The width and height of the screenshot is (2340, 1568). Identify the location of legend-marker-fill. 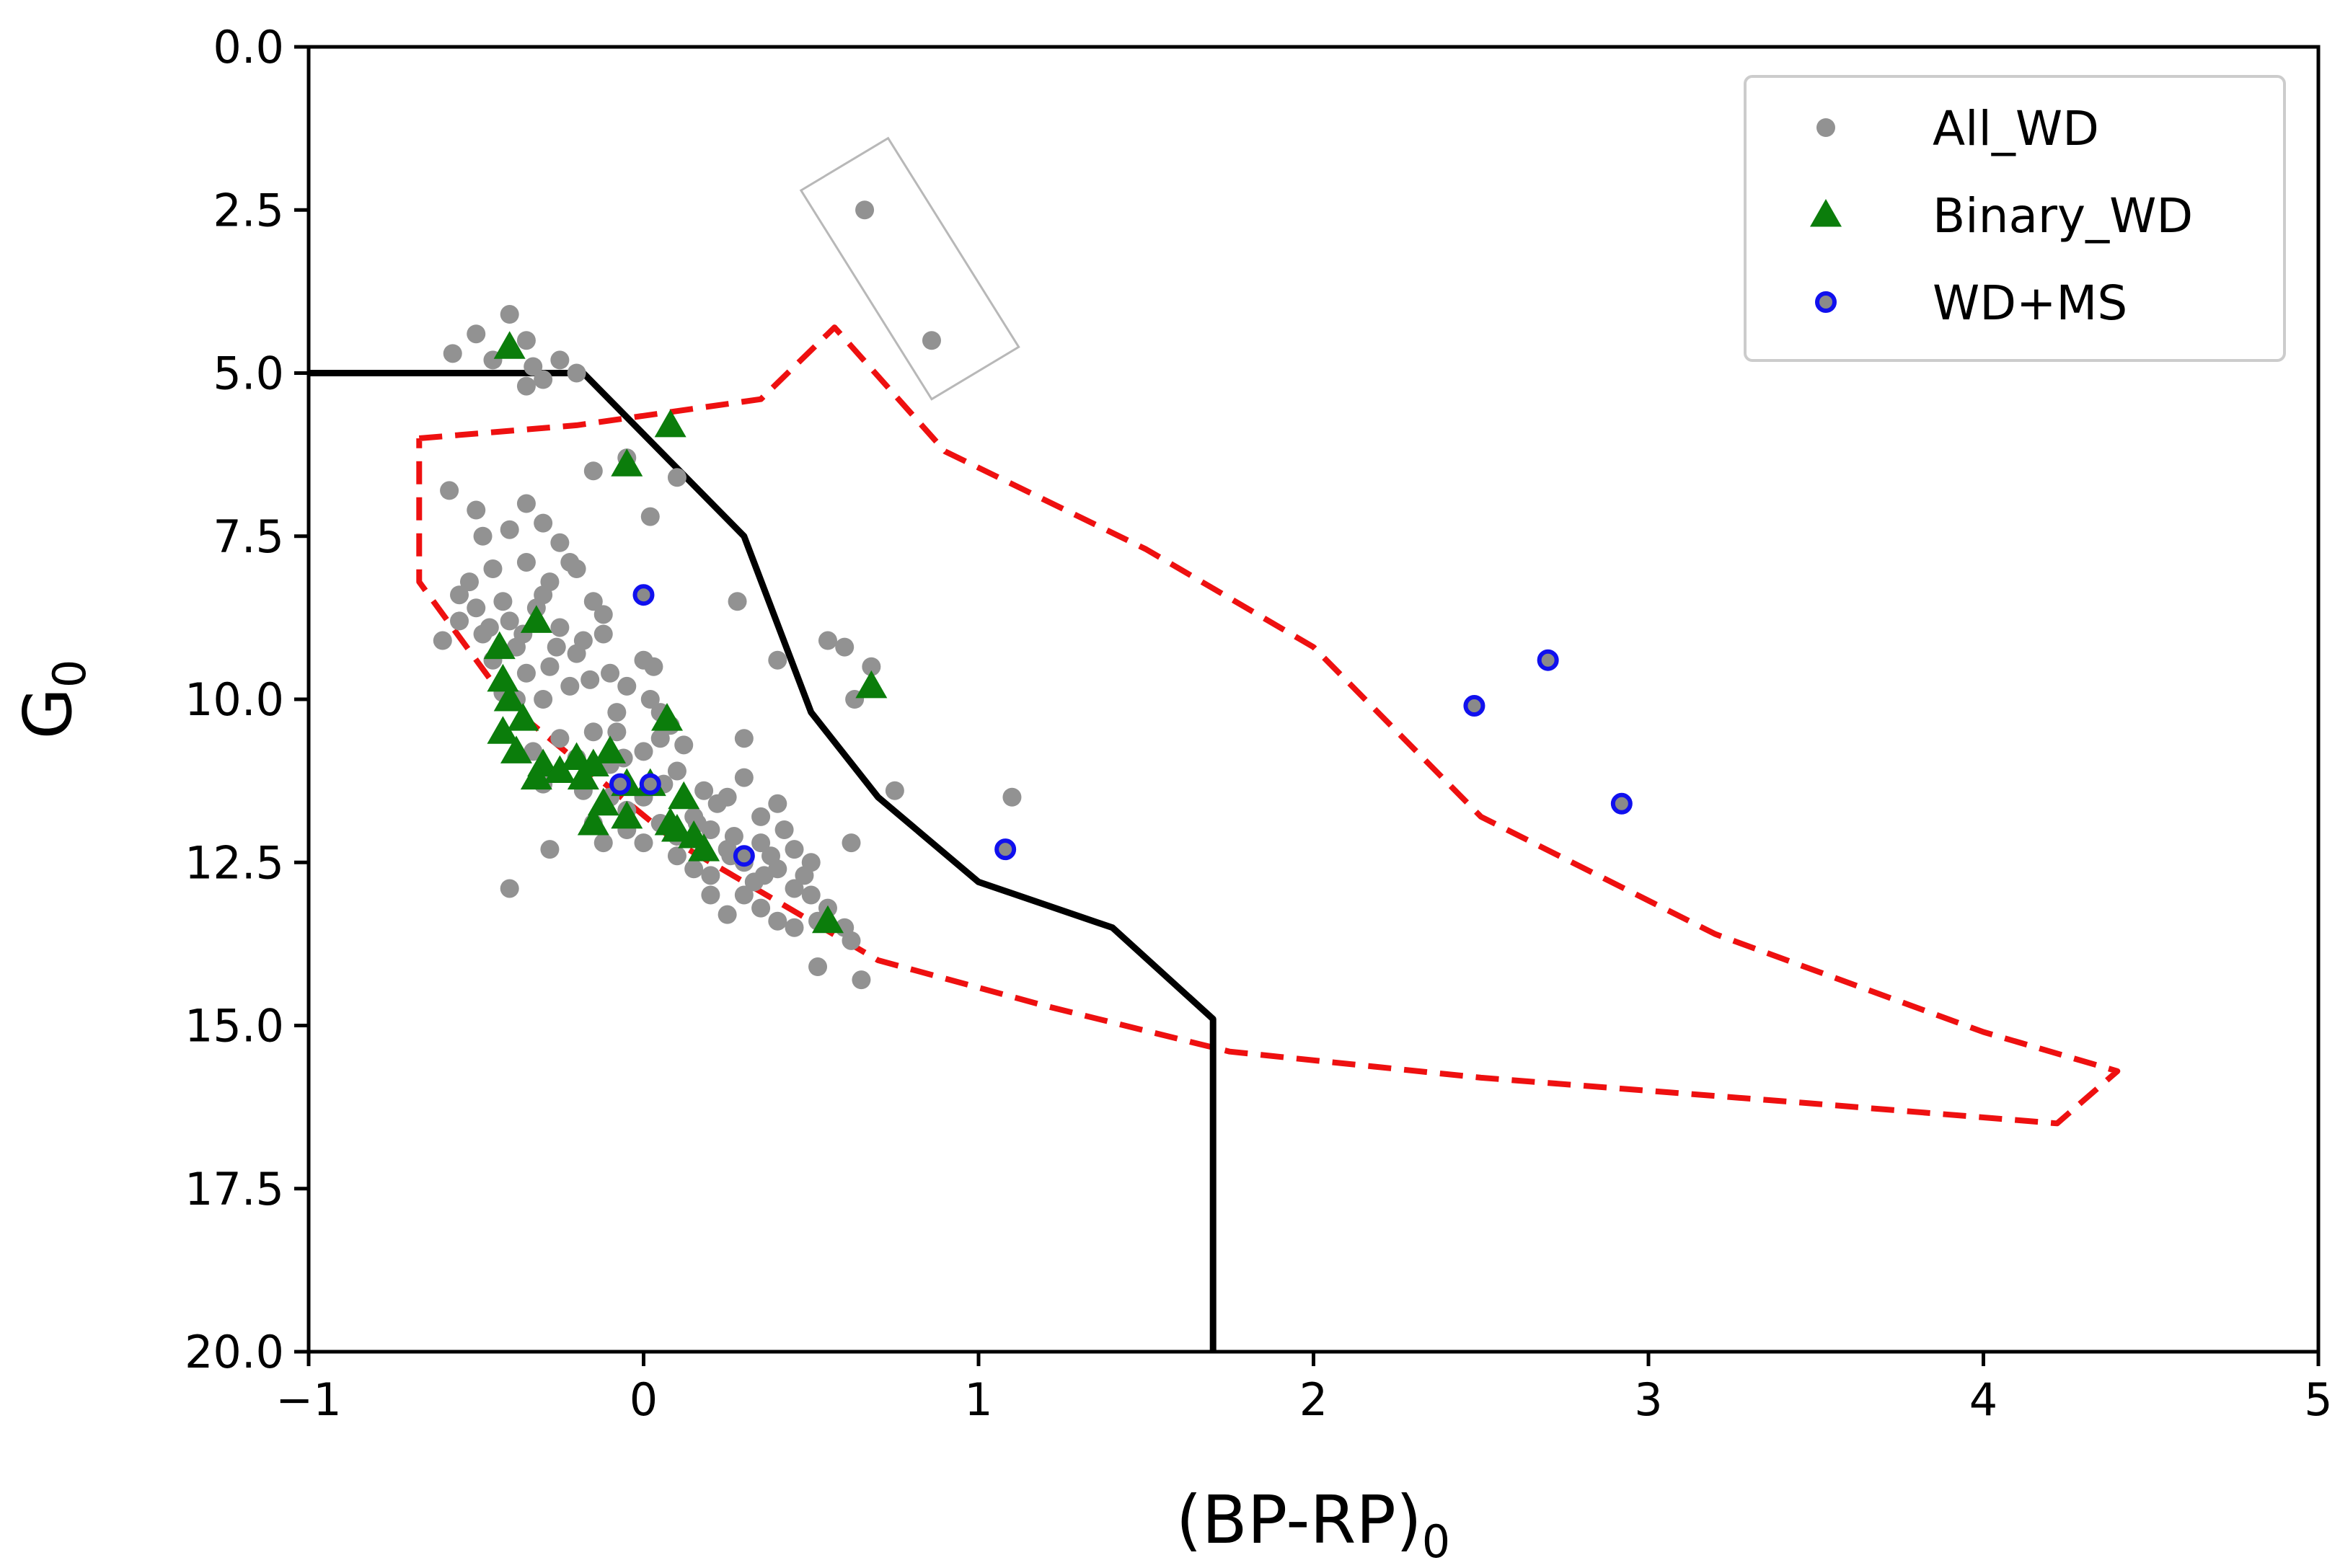
(1826, 302).